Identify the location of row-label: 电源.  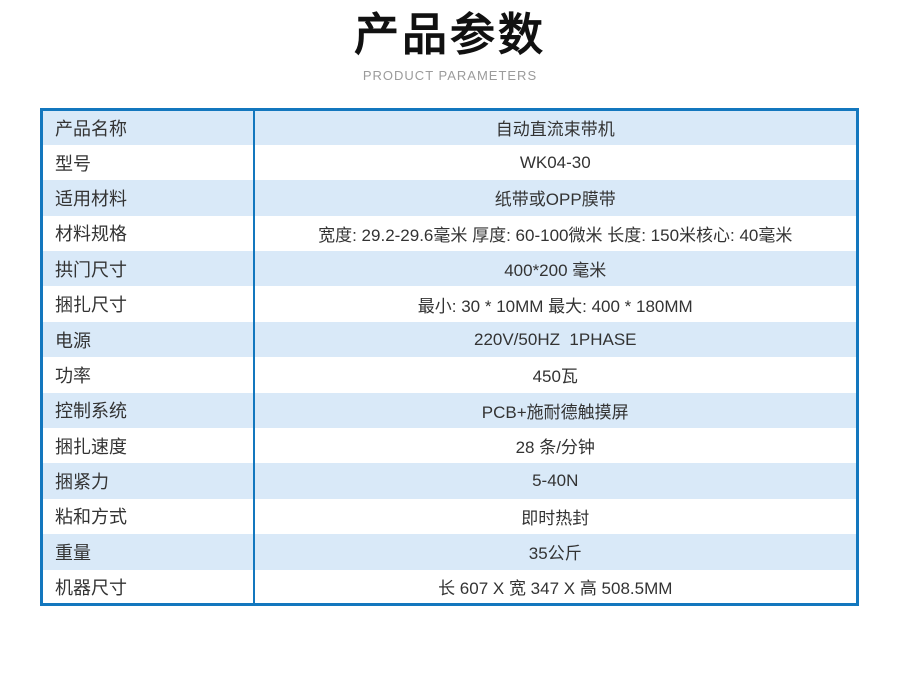
(148, 339).